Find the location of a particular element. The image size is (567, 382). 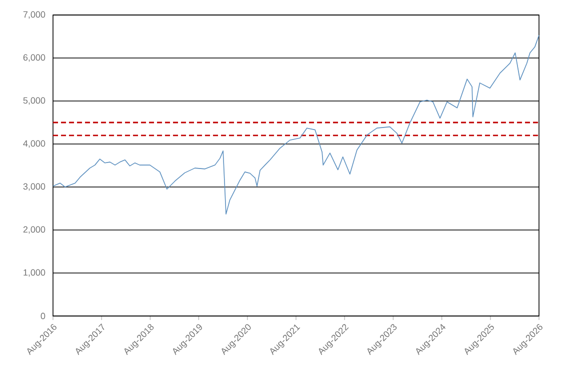

y-tick-label: 4,000 is located at coordinates (34, 144).